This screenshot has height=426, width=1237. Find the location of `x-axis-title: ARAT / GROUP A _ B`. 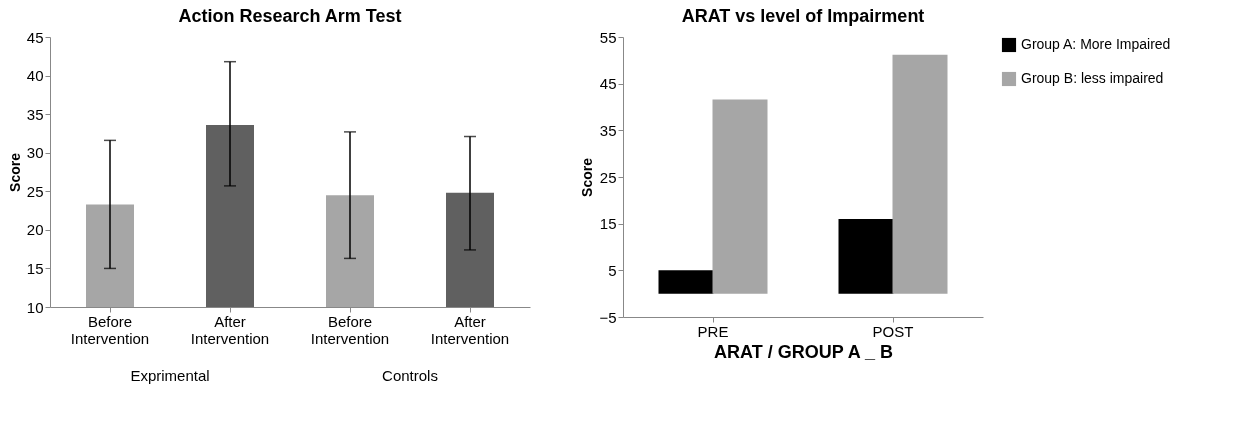

x-axis-title: ARAT / GROUP A _ B is located at coordinates (803, 351).